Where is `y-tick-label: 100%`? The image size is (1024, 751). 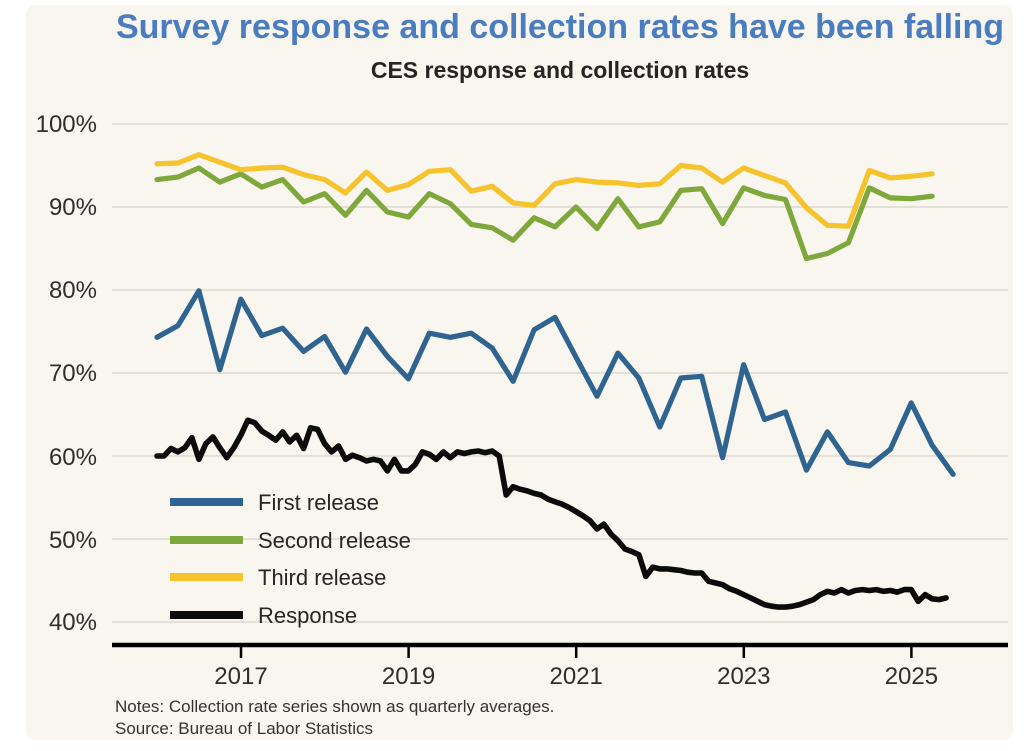
y-tick-label: 100% is located at coordinates (66, 124).